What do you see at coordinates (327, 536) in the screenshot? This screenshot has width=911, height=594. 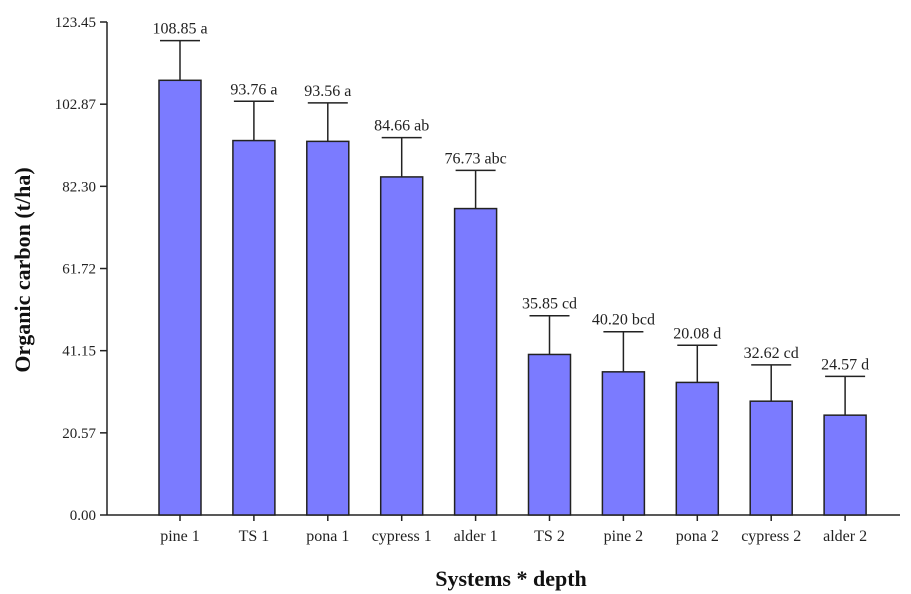 I see `x-tick-label: pona 1` at bounding box center [327, 536].